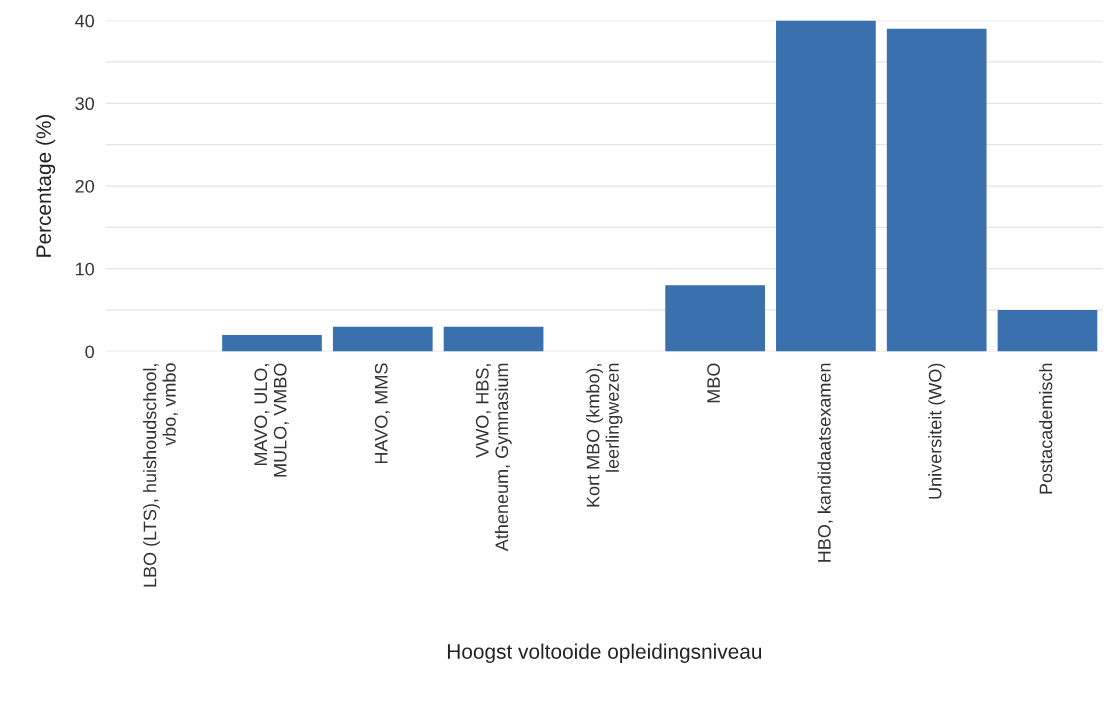 Image resolution: width=1114 pixels, height=710 pixels. What do you see at coordinates (271, 420) in the screenshot?
I see `x-tick-label: MAVO, ULO, MULO, VMBO` at bounding box center [271, 420].